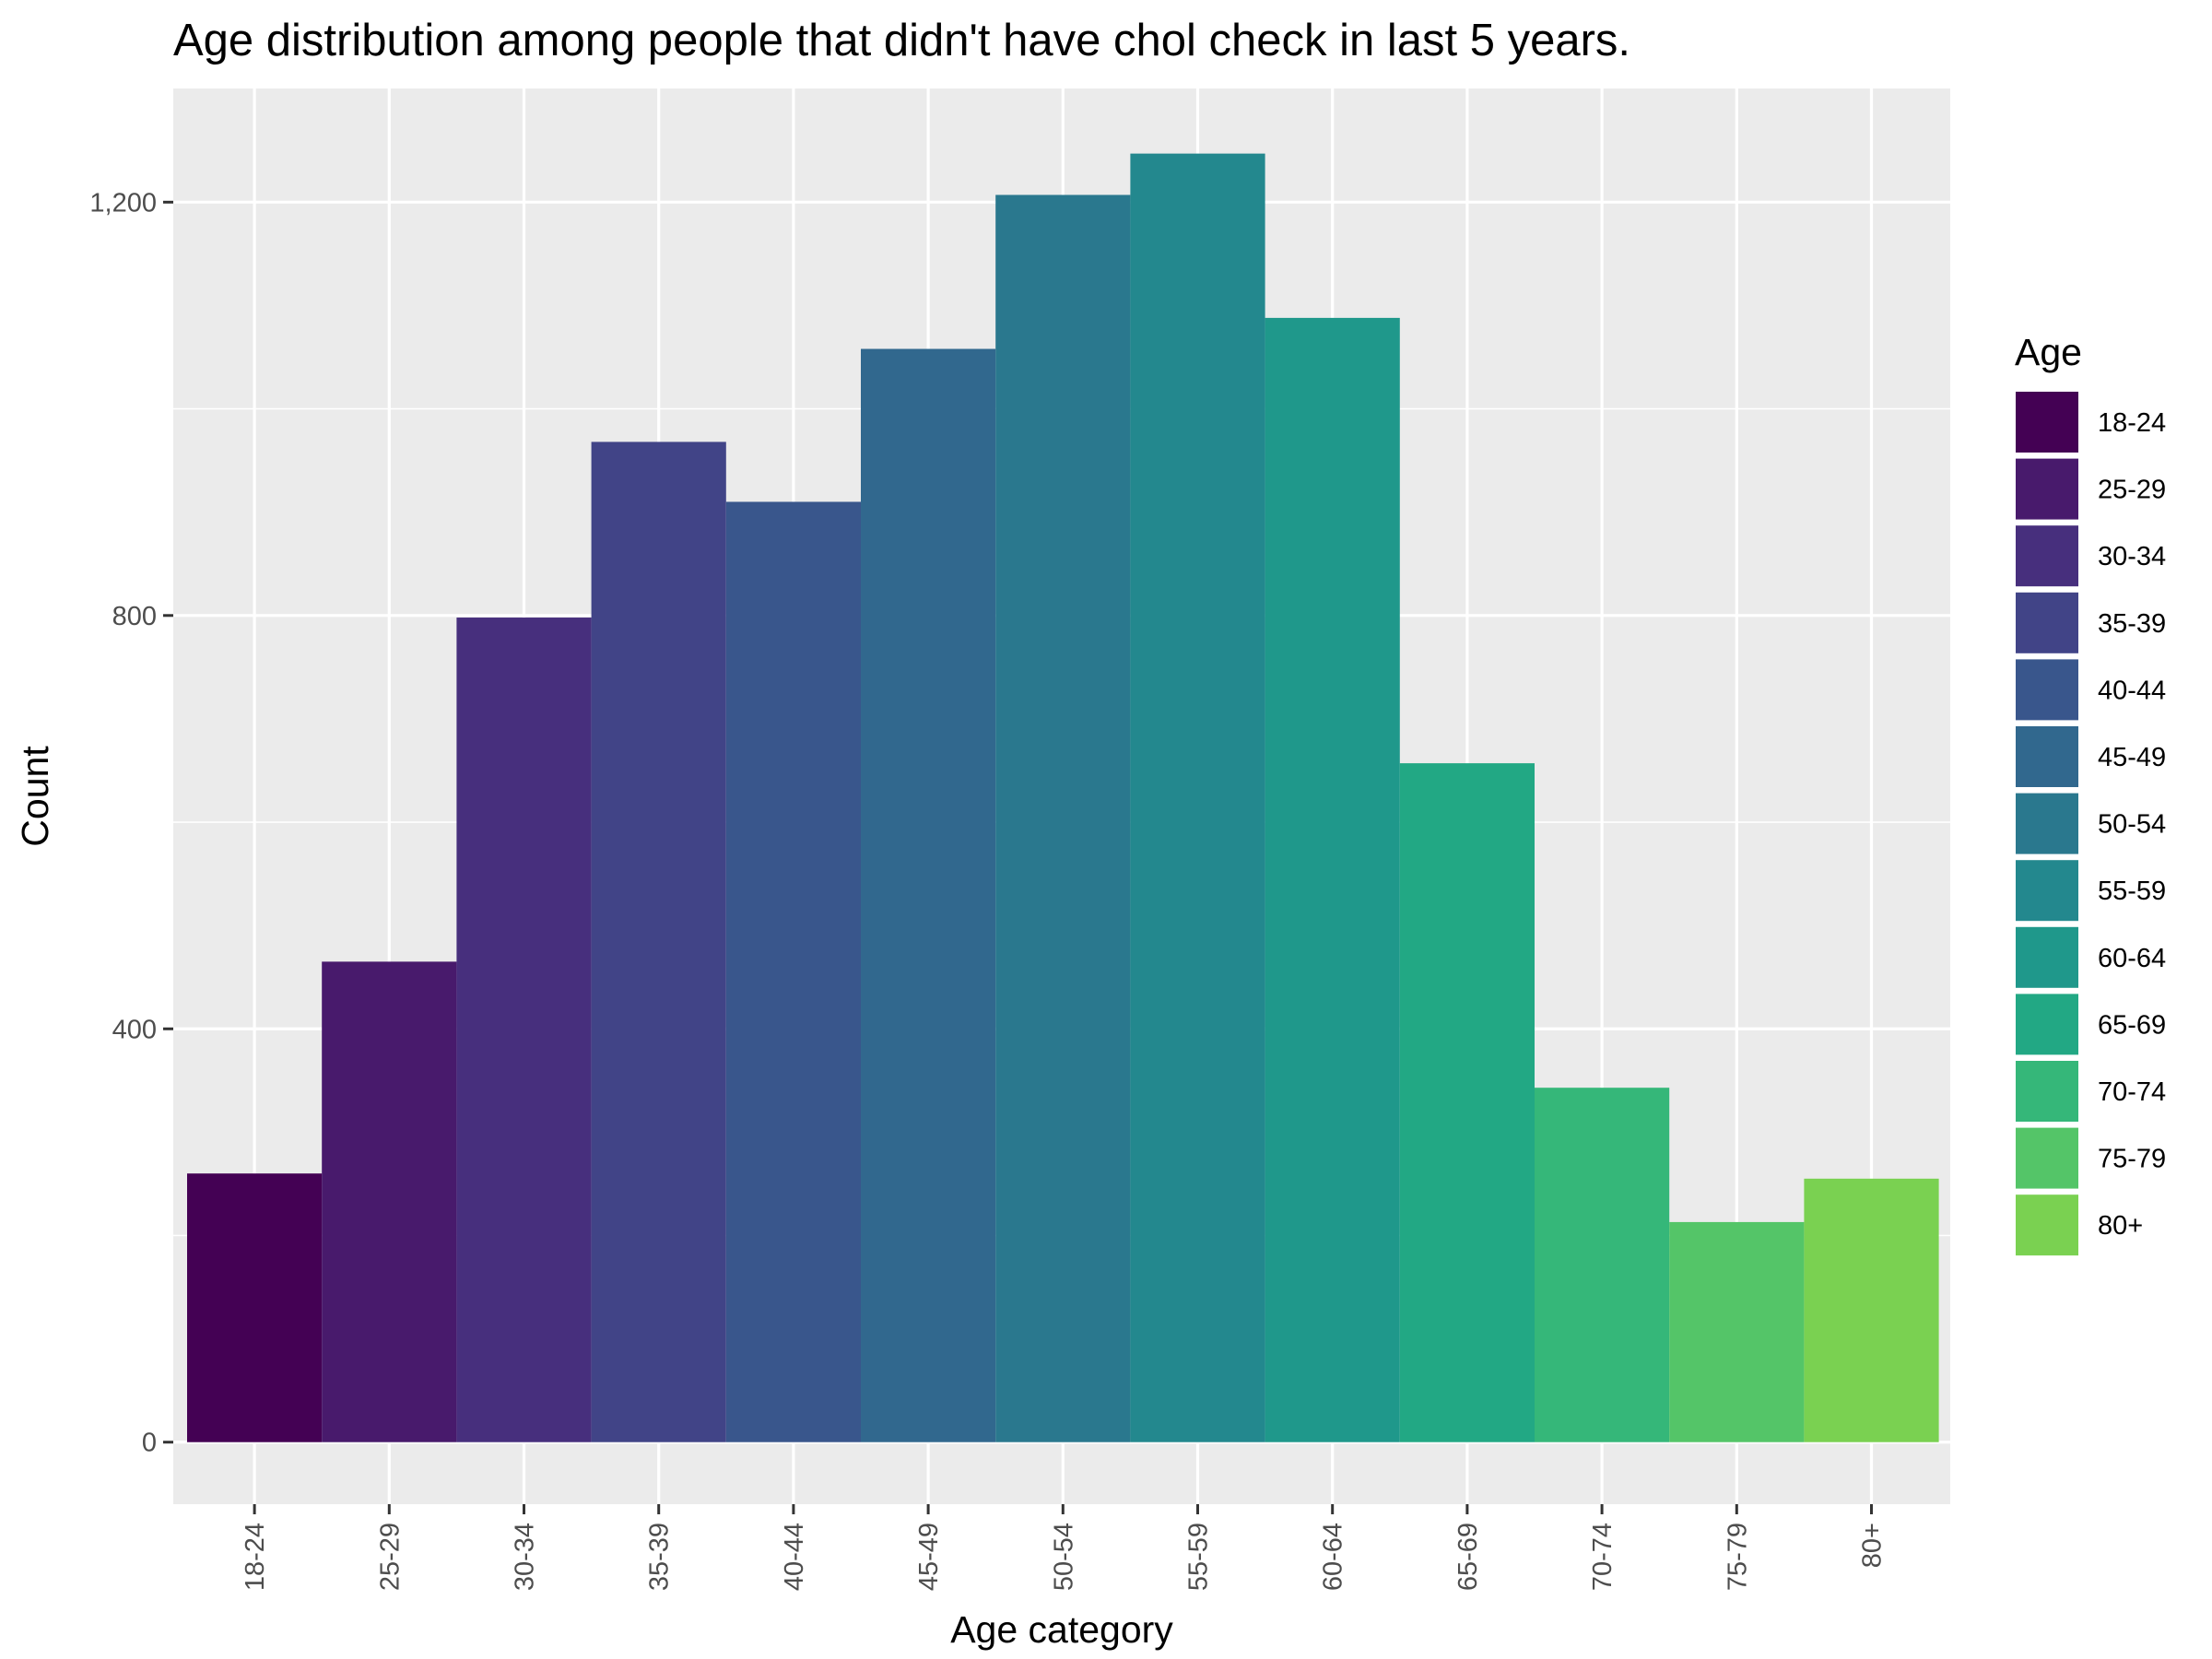  I want to click on legend-label: 18-24, so click(2132, 423).